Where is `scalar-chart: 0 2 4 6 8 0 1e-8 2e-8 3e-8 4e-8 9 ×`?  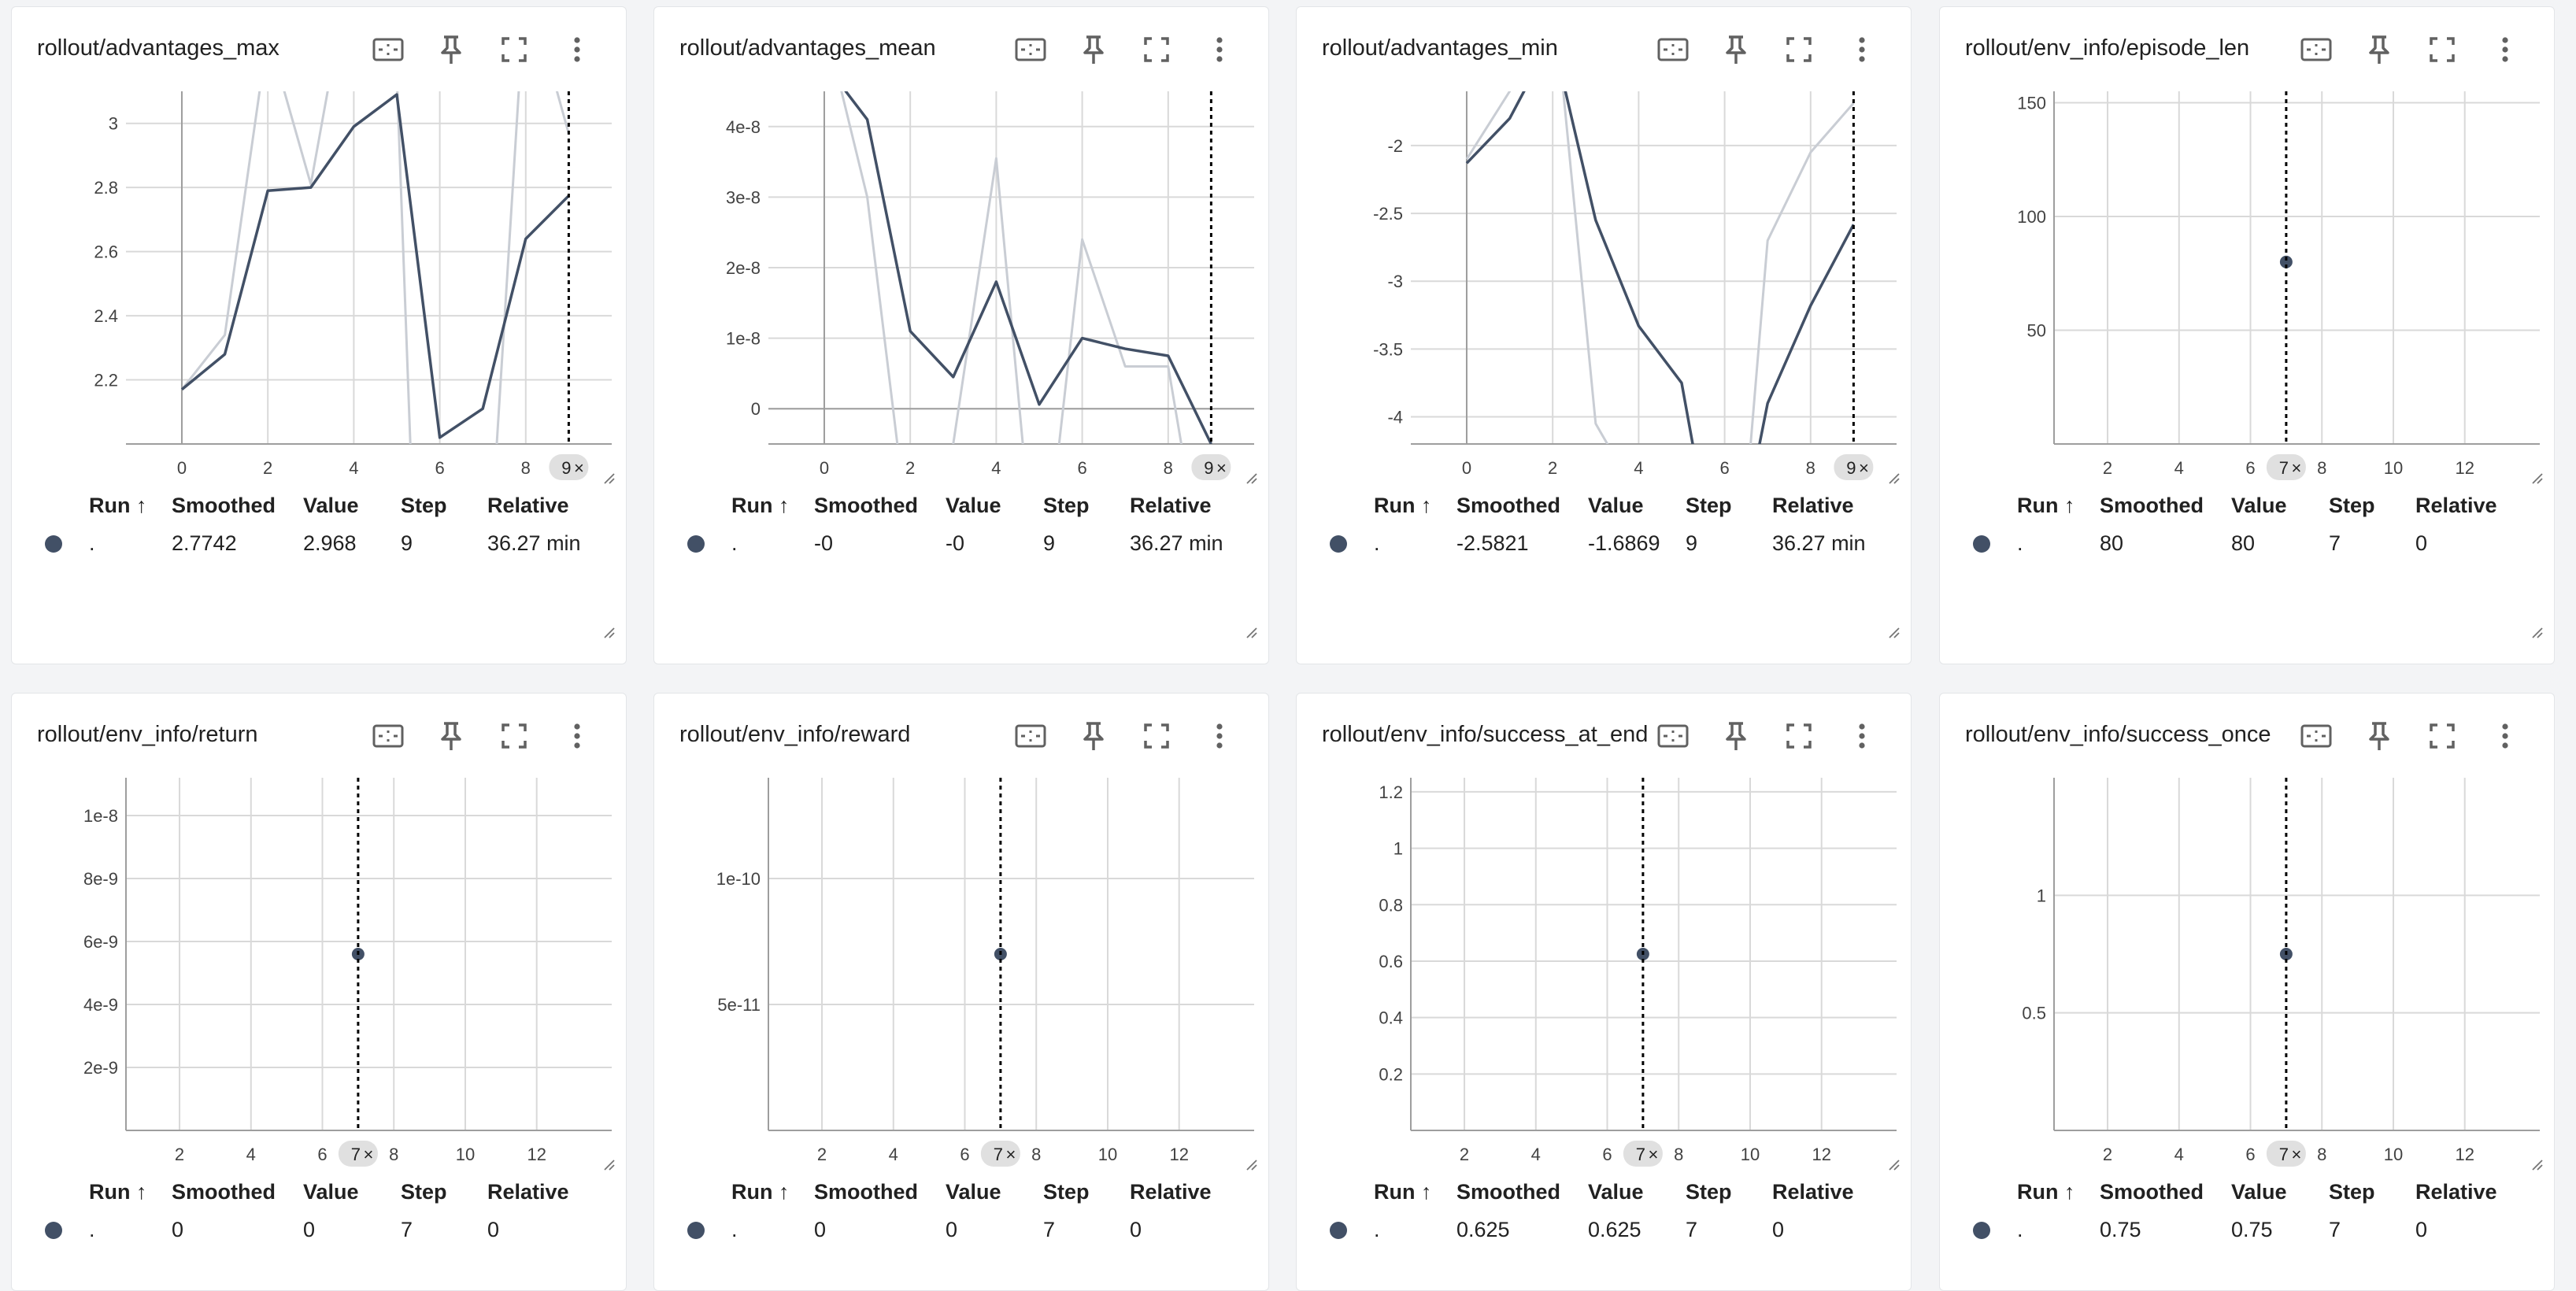 scalar-chart: 0 2 4 6 8 0 1e-8 2e-8 3e-8 4e-8 9 × is located at coordinates (962, 286).